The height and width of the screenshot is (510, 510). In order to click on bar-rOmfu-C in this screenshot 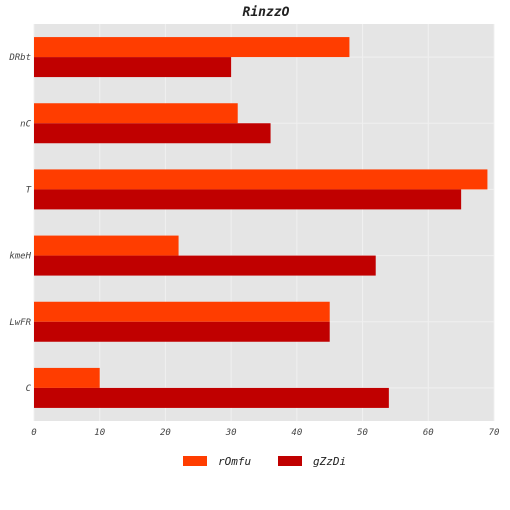, I will do `click(67, 377)`.